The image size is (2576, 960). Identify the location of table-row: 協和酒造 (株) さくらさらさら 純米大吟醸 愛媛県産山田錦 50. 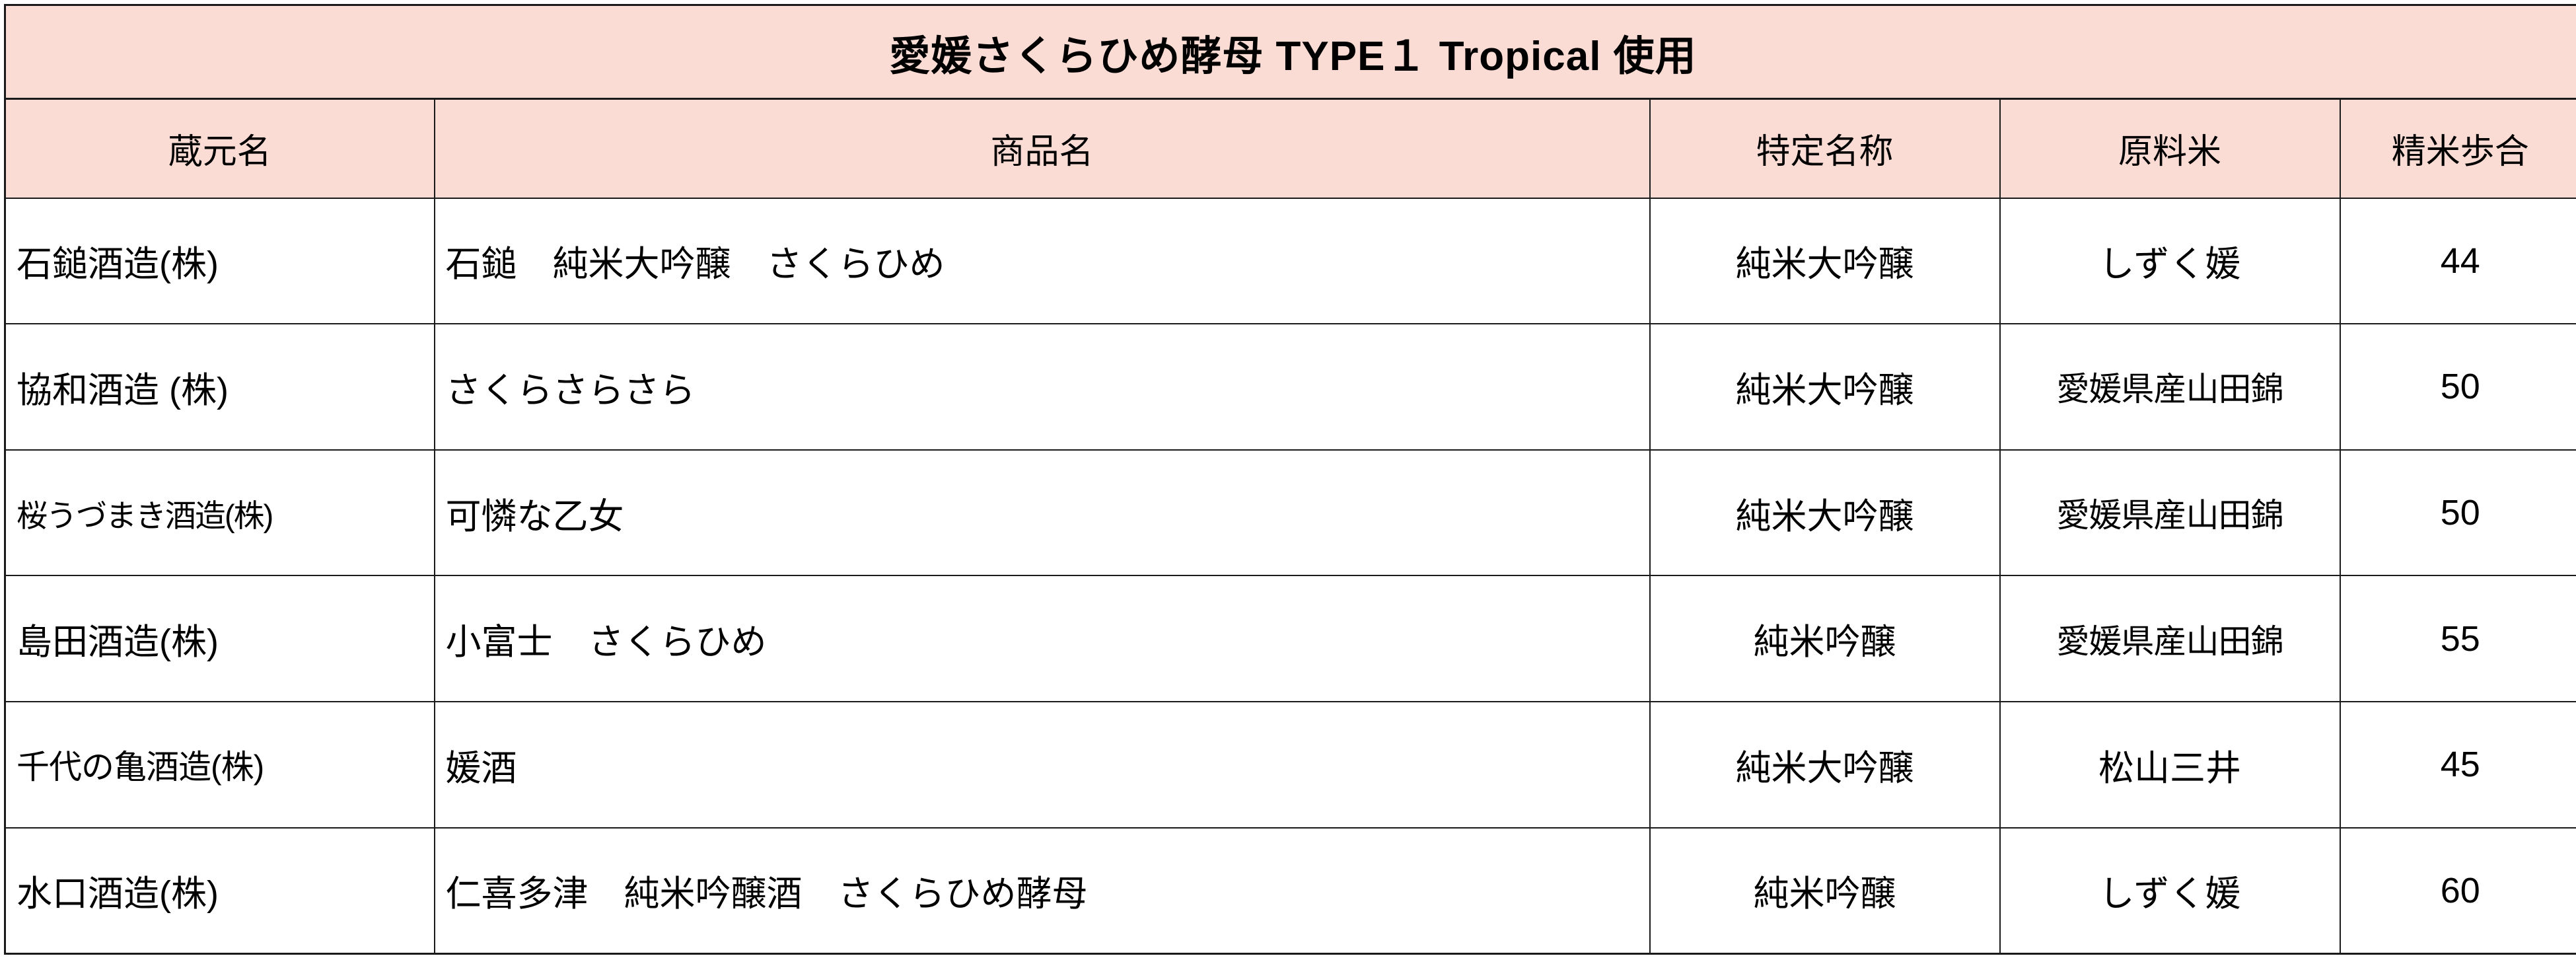
(1290, 387).